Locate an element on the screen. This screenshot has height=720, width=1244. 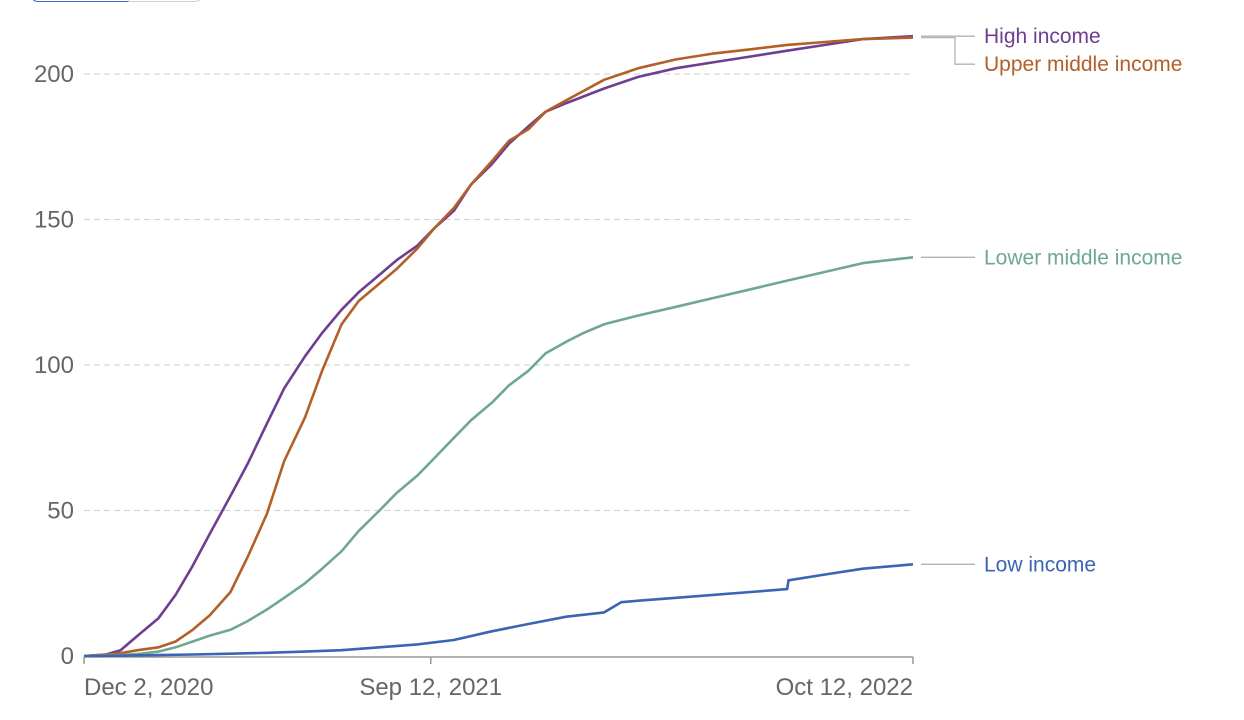
series-label-low-income: Low income is located at coordinates (1040, 564).